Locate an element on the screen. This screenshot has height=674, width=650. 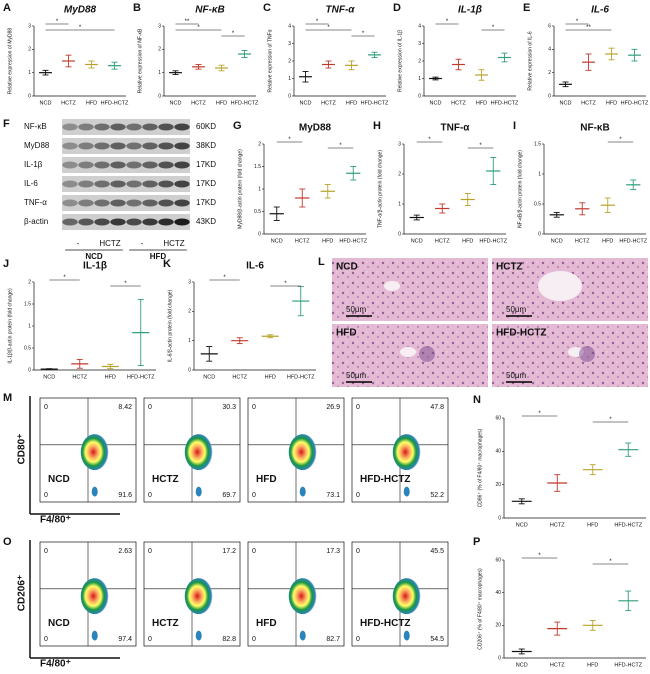
panel-letter: G is located at coordinates (237, 126).